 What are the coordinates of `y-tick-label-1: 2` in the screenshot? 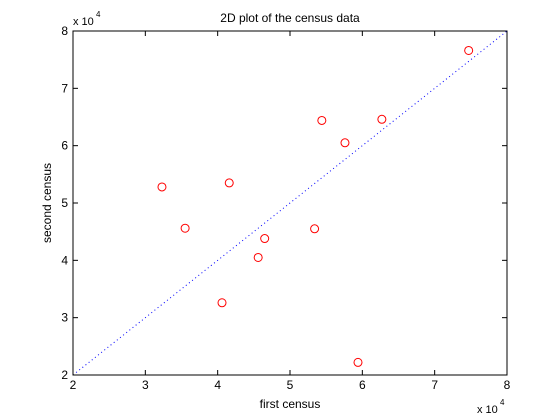 It's located at (64, 375).